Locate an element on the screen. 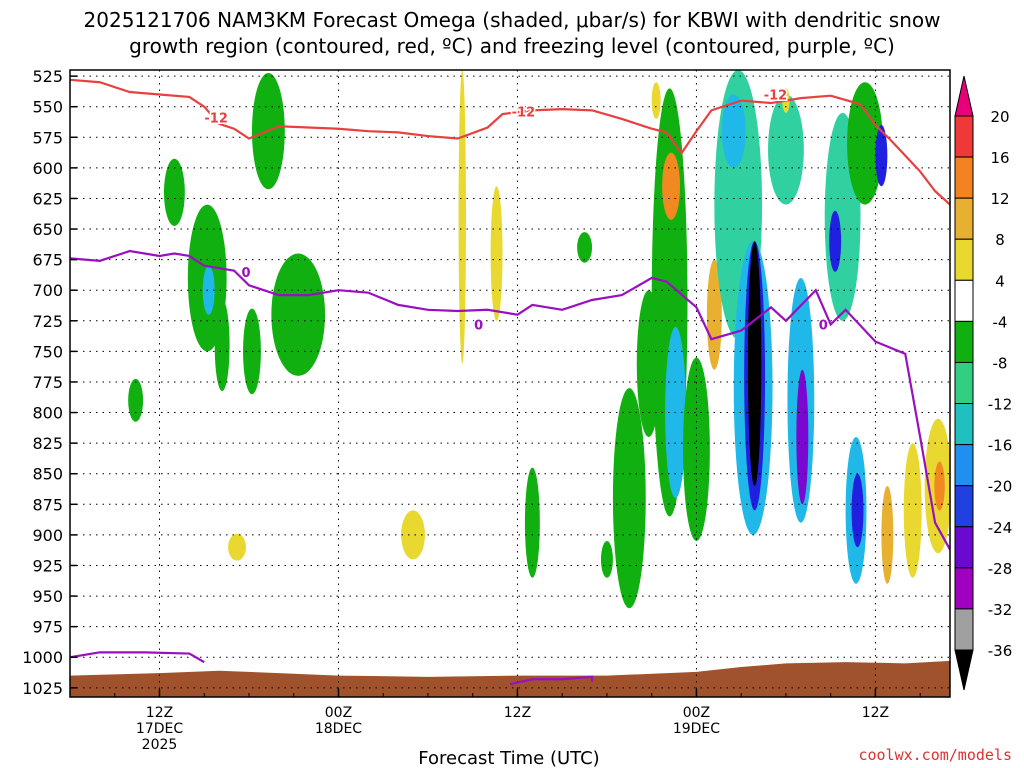  x-tick-label-3-0: 00Z is located at coordinates (696, 713).